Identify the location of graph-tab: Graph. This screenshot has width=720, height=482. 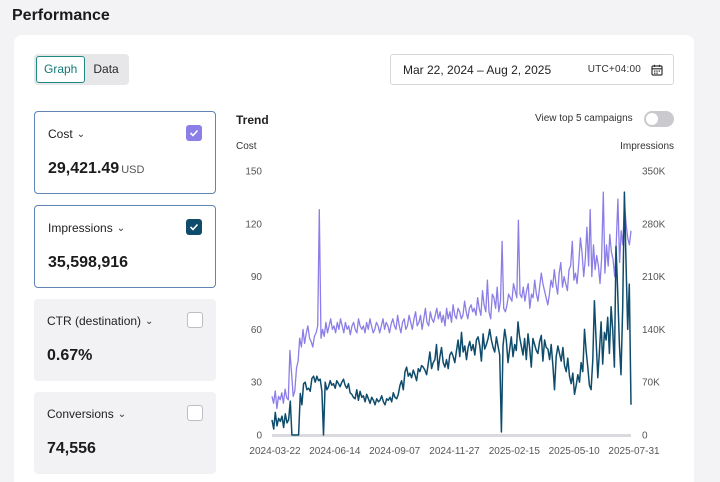
(61, 69).